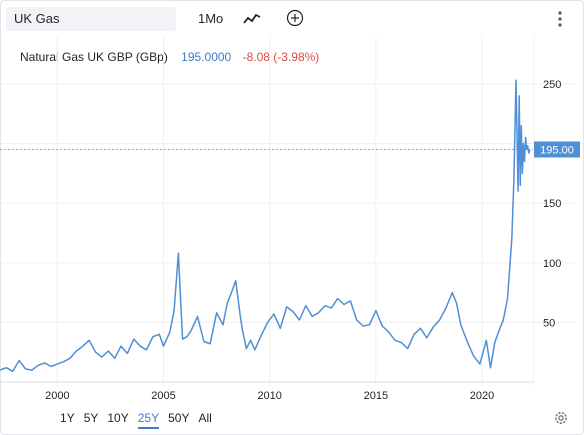 This screenshot has width=584, height=435. Describe the element at coordinates (560, 19) in the screenshot. I see `vertical-dots-icon` at that location.